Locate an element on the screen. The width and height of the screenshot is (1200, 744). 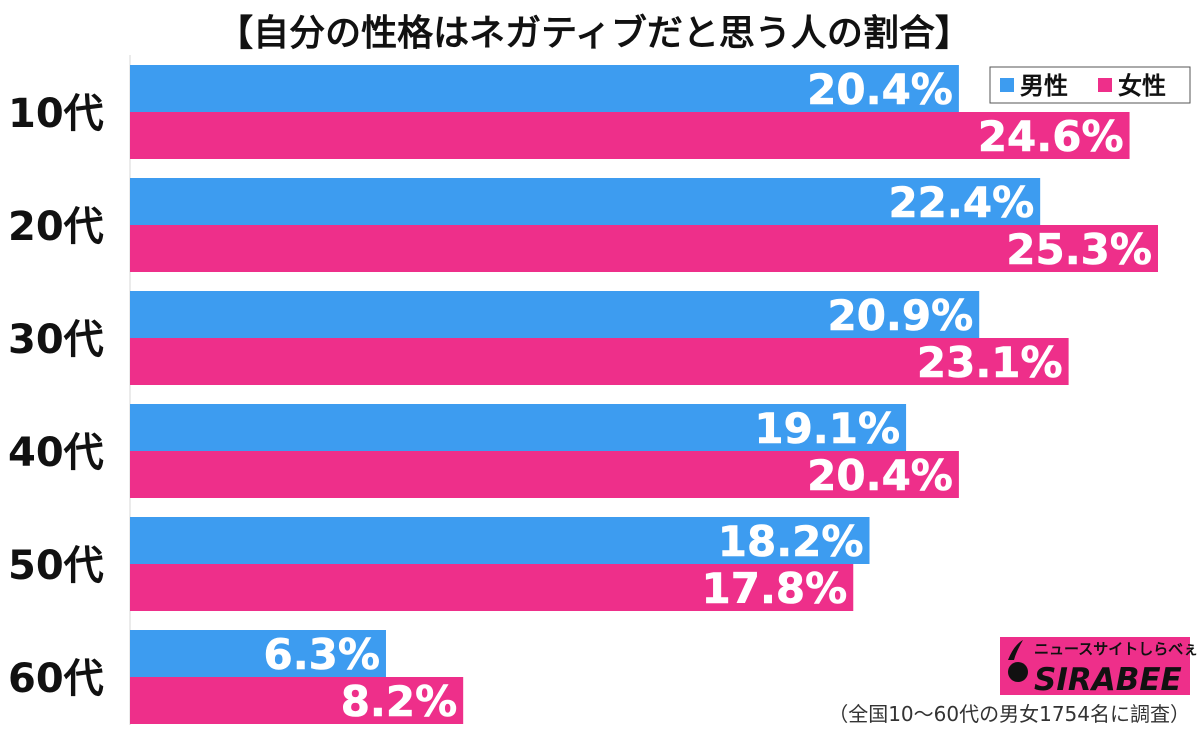
value-label-female-3: 20.4% is located at coordinates (880, 475).